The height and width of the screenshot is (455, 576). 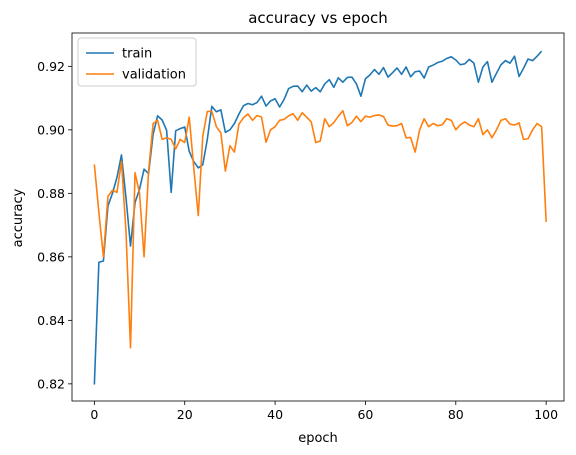 I want to click on y-tick-label: 0.84, so click(x=51, y=320).